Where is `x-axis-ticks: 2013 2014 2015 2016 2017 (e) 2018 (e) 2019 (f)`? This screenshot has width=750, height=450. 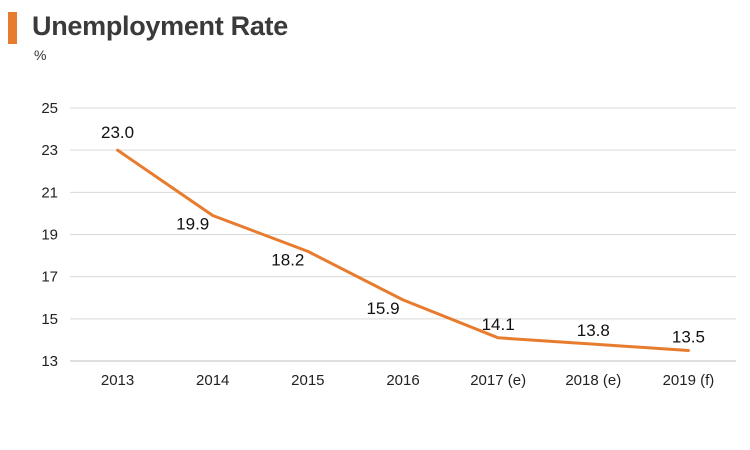
x-axis-ticks: 2013 2014 2015 2016 2017 (e) 2018 (e) 2019 (f) is located at coordinates (407, 380).